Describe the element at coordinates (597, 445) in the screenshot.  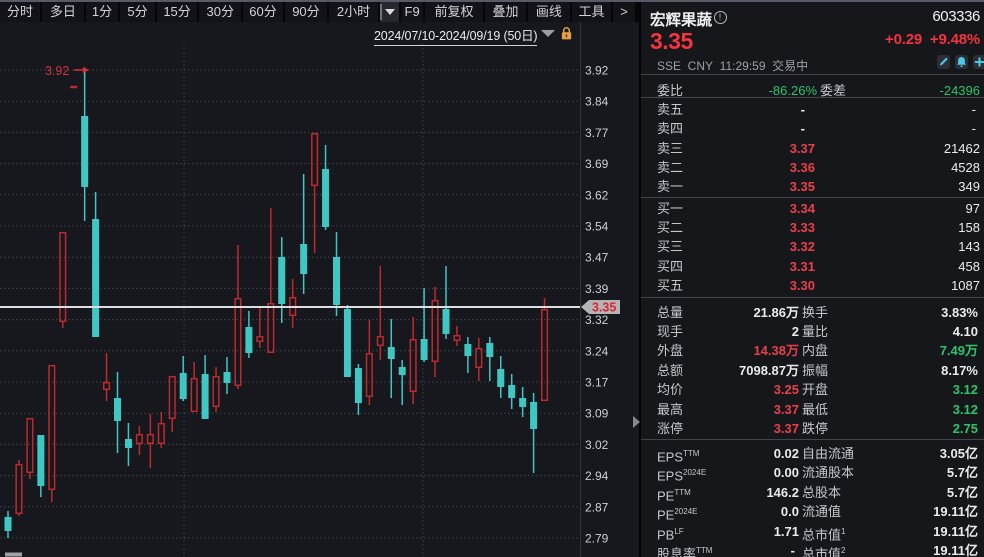
I see `svg-text: 3.02` at that location.